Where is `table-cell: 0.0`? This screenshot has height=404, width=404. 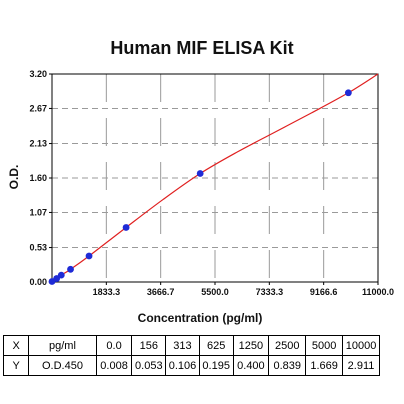 table-cell: 0.0 is located at coordinates (114, 345).